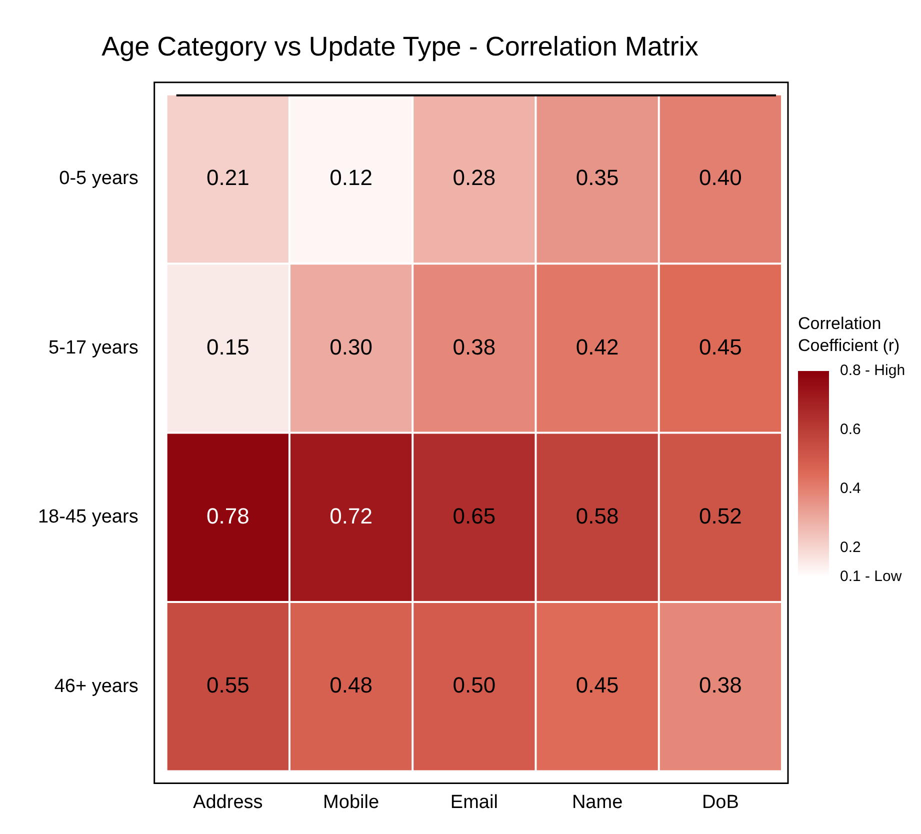 Image resolution: width=921 pixels, height=834 pixels. I want to click on x-tick-label: Email, so click(474, 802).